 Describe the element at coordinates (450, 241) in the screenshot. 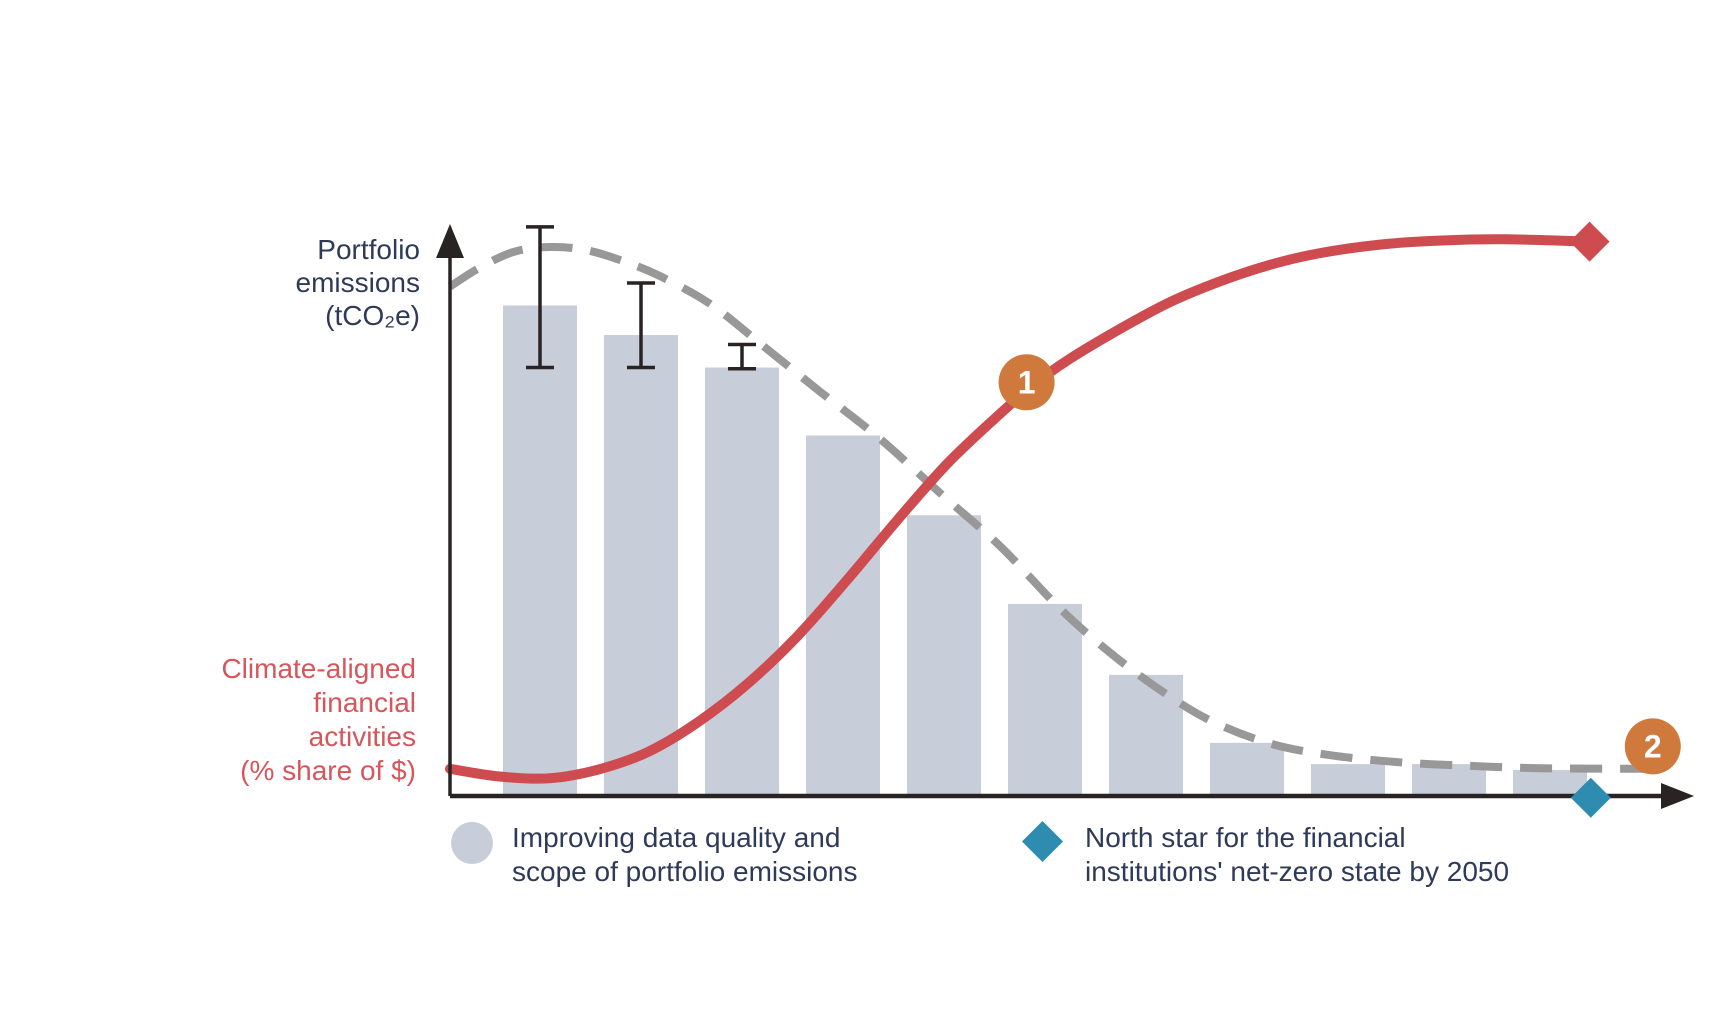

I see `y-axis-arrow-icon` at that location.